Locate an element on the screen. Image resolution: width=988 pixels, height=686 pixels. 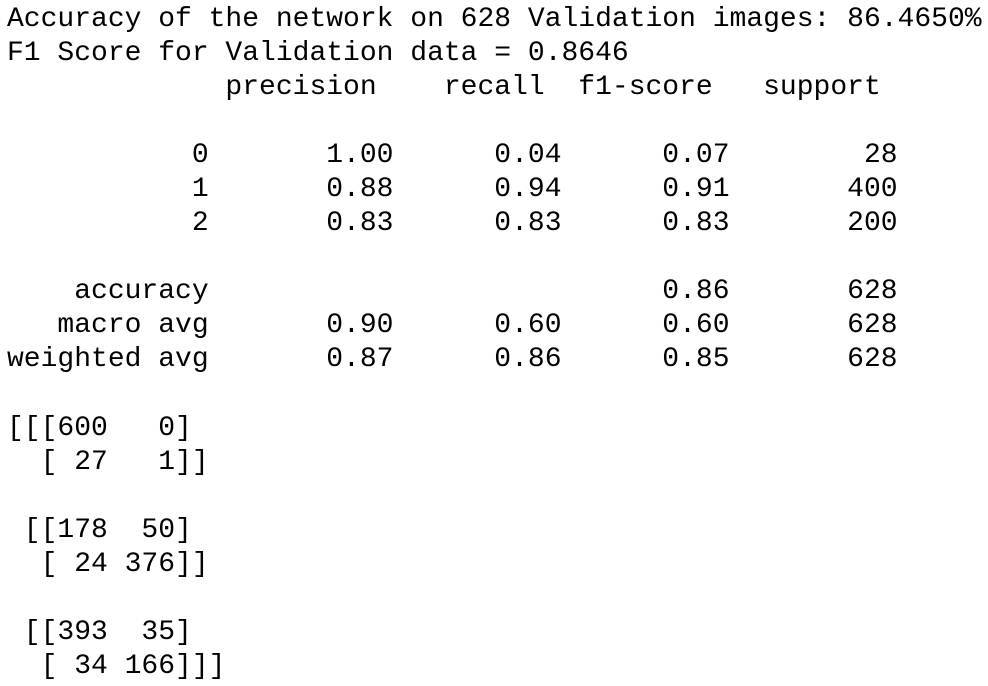
confusion-matrix-0-row-0: [[[600 0] is located at coordinates (99, 428).